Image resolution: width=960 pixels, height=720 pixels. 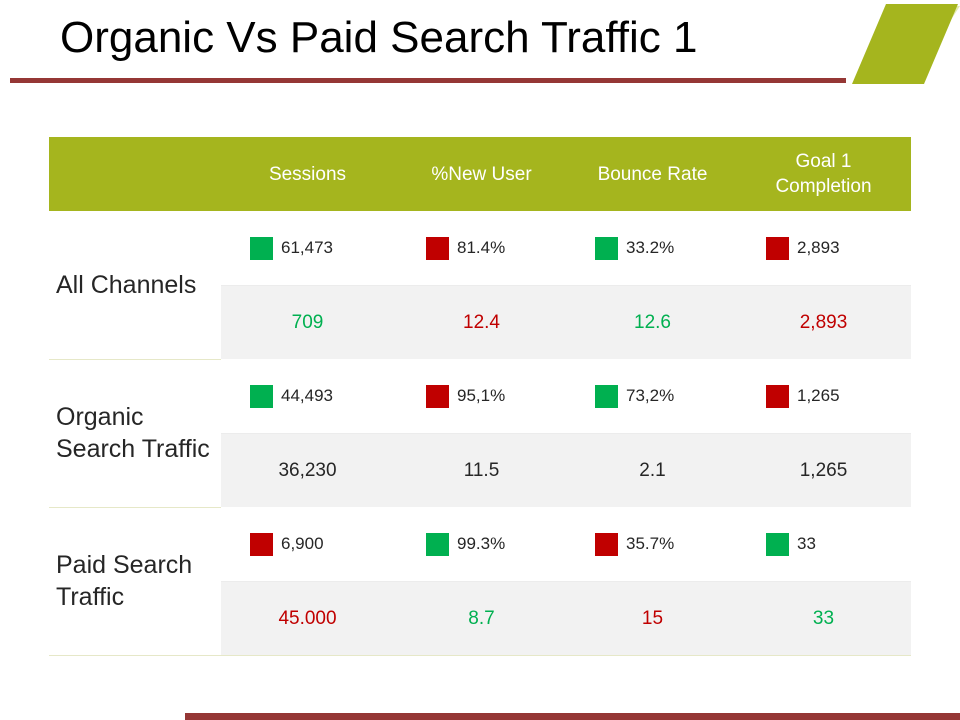 I want to click on change-value: 8.7, so click(x=481, y=618).